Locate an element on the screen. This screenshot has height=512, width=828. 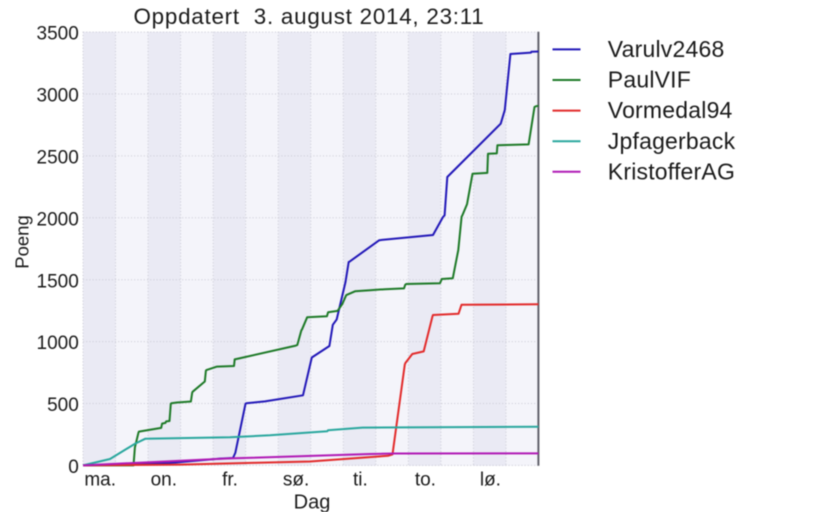
svg-text: KristofferAG is located at coordinates (671, 171).